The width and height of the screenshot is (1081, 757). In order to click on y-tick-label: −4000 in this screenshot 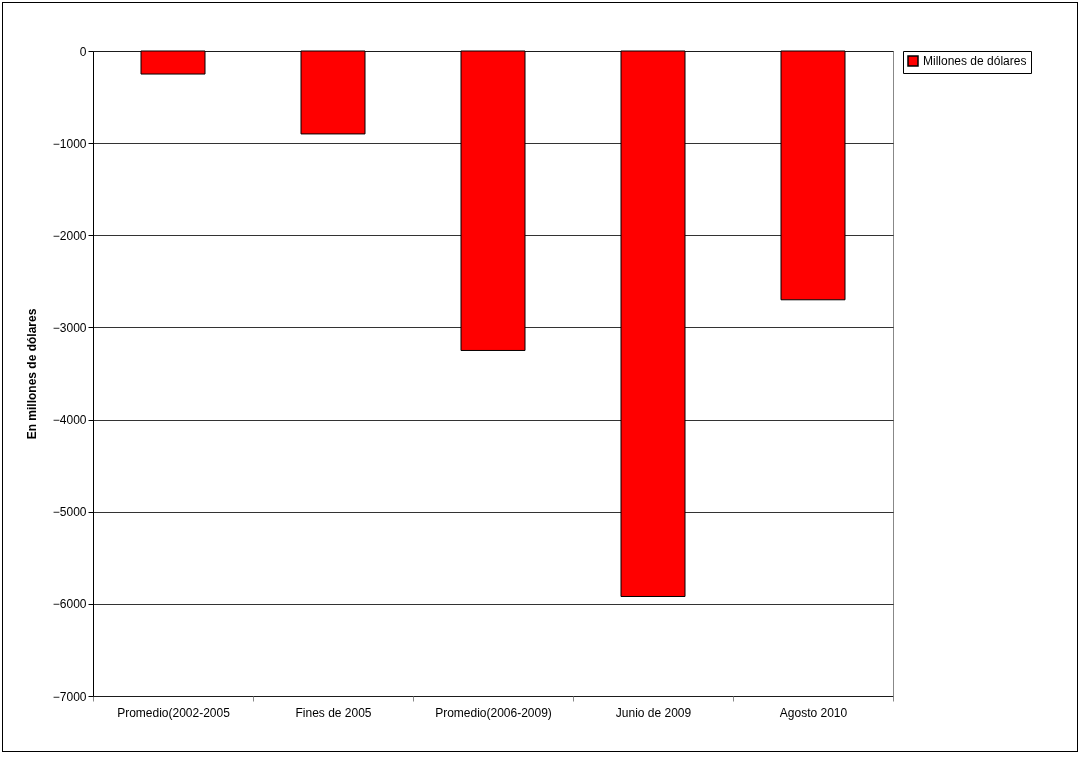, I will do `click(69, 420)`.